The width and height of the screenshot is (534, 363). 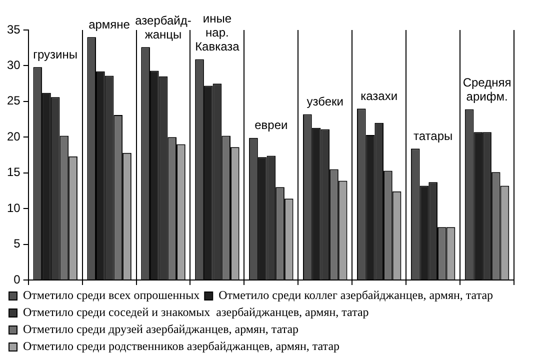 I want to click on y-tick-label: 25, so click(x=13, y=101).